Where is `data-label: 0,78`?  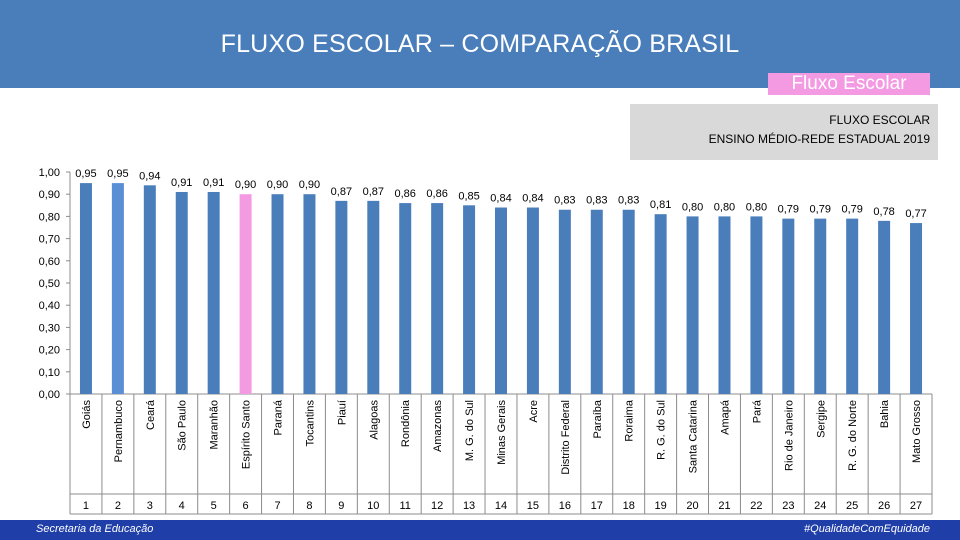 data-label: 0,78 is located at coordinates (883, 212).